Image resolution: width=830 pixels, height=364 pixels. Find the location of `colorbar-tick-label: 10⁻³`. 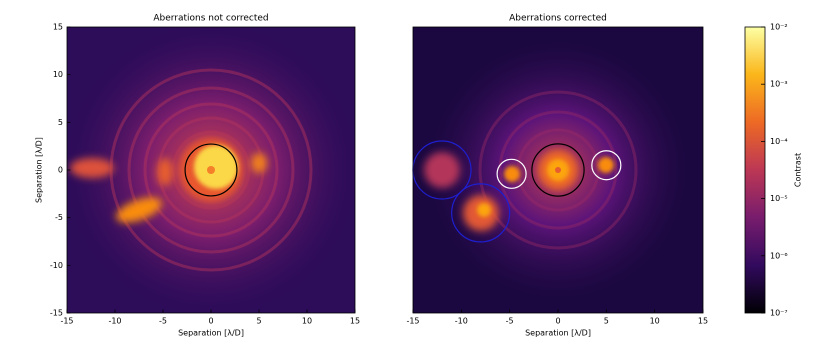

colorbar-tick-label: 10⁻³ is located at coordinates (779, 84).